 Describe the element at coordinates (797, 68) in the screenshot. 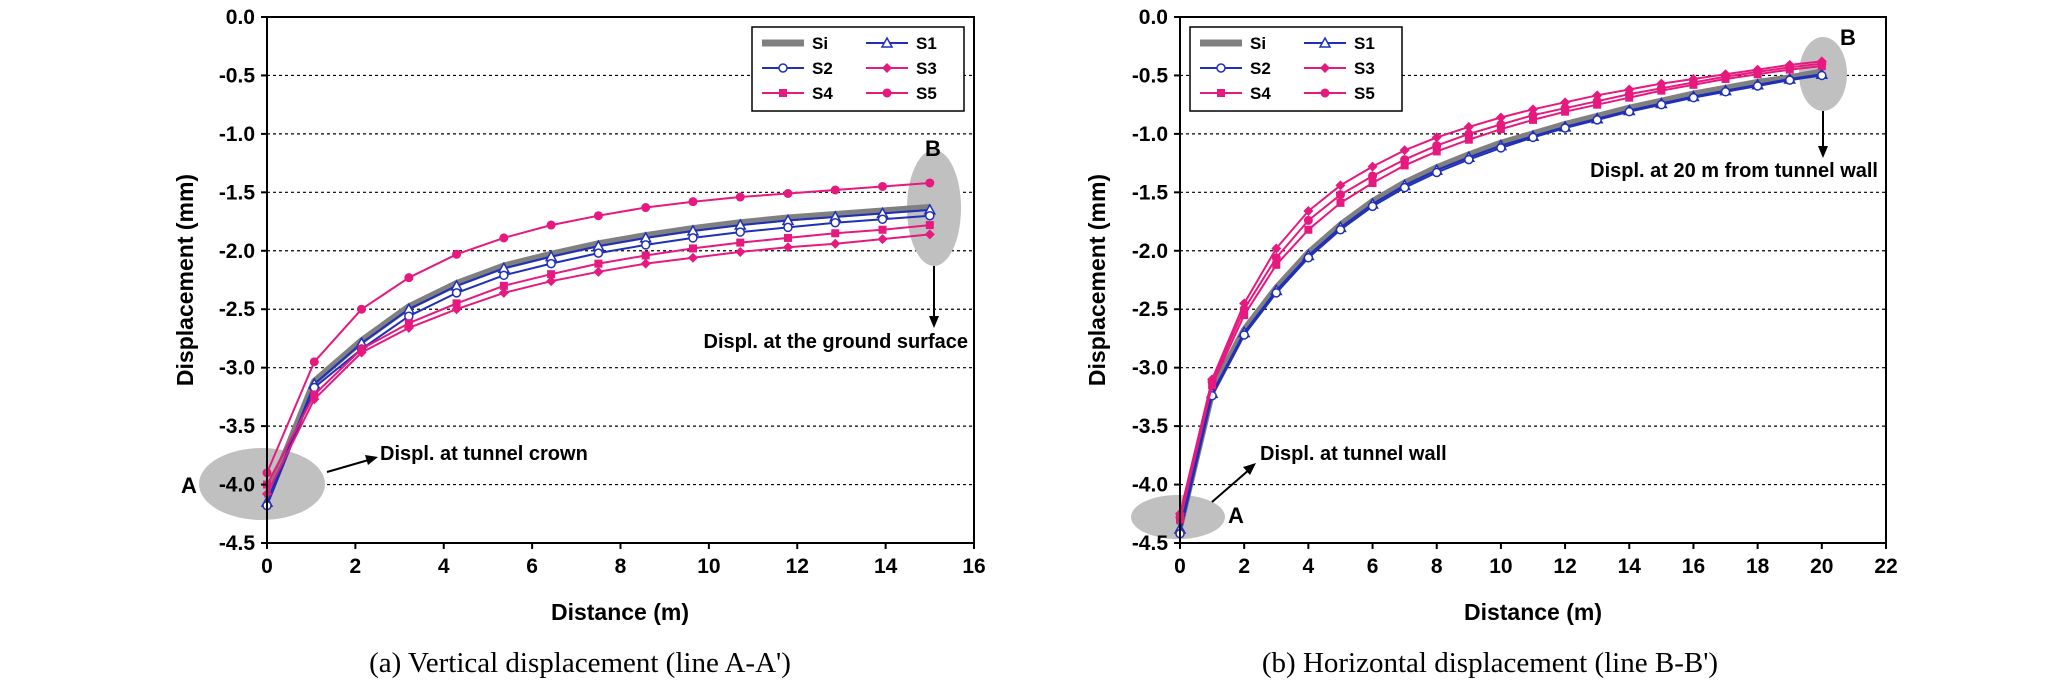

I see `panel-a-legend-item: S2` at that location.